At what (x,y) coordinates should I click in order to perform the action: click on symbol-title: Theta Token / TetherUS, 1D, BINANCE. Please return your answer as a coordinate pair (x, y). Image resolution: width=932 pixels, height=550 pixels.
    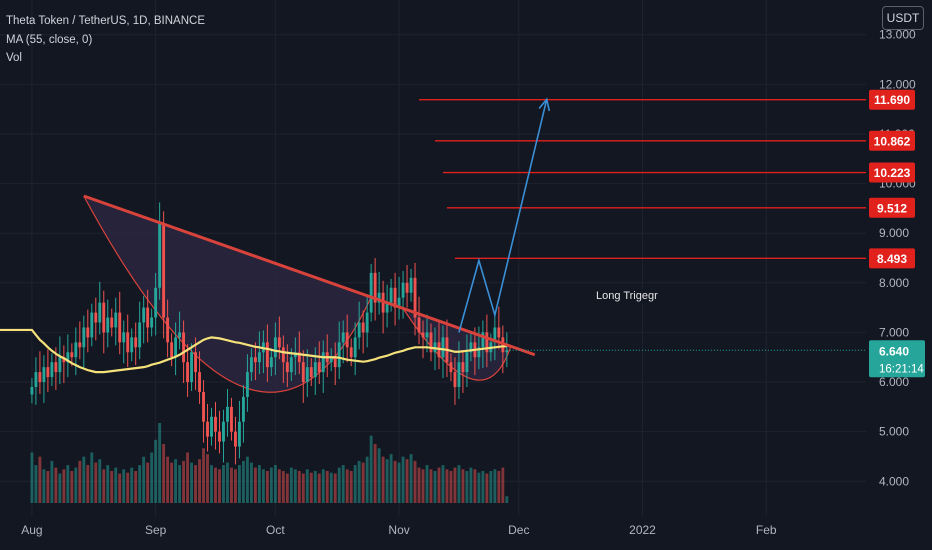
    Looking at the image, I should click on (105, 21).